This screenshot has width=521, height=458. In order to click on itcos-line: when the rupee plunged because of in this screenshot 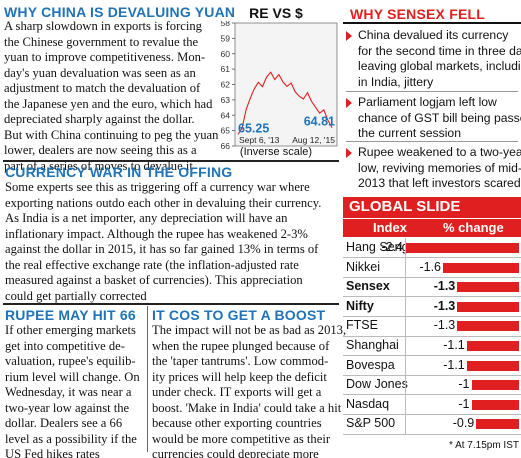, I will do `click(241, 345)`.